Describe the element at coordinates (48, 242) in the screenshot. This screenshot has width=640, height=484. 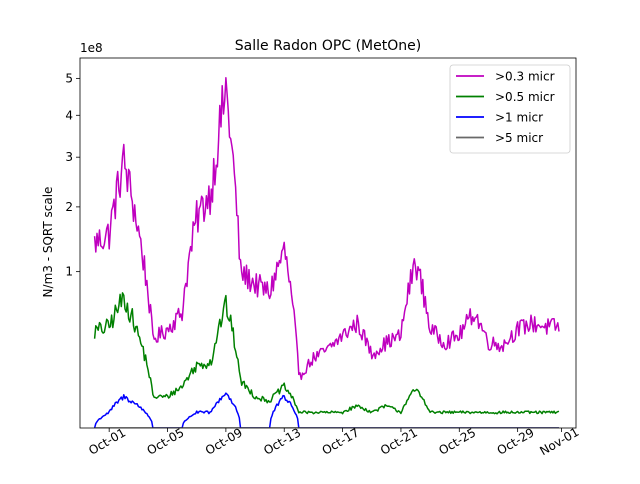
I see `y-axis-label: N/m3 - SQRT scale` at that location.